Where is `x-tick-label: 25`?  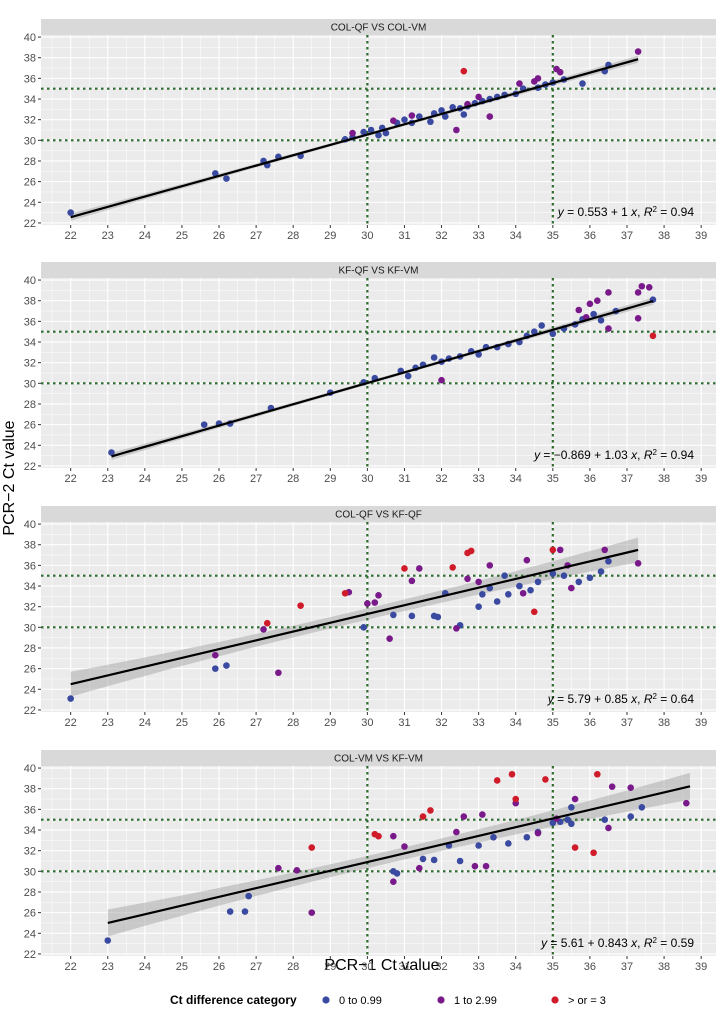 x-tick-label: 25 is located at coordinates (182, 236).